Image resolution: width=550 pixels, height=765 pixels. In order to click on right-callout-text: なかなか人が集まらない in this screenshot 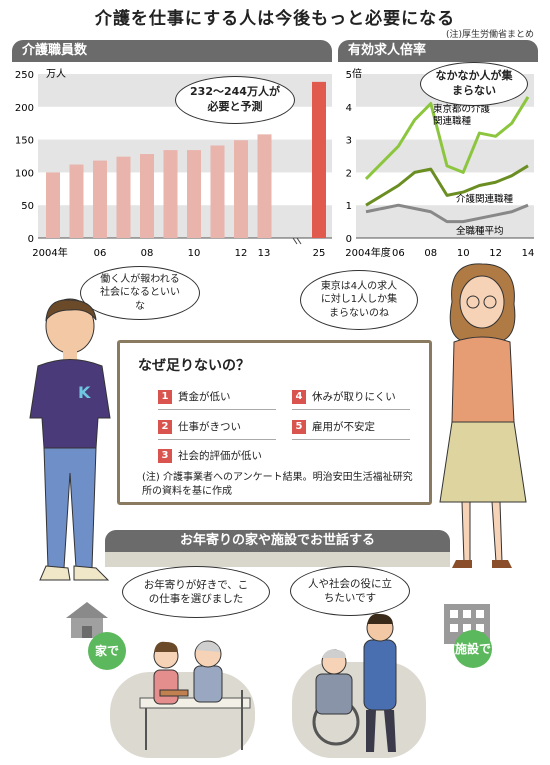, I will do `click(474, 83)`.